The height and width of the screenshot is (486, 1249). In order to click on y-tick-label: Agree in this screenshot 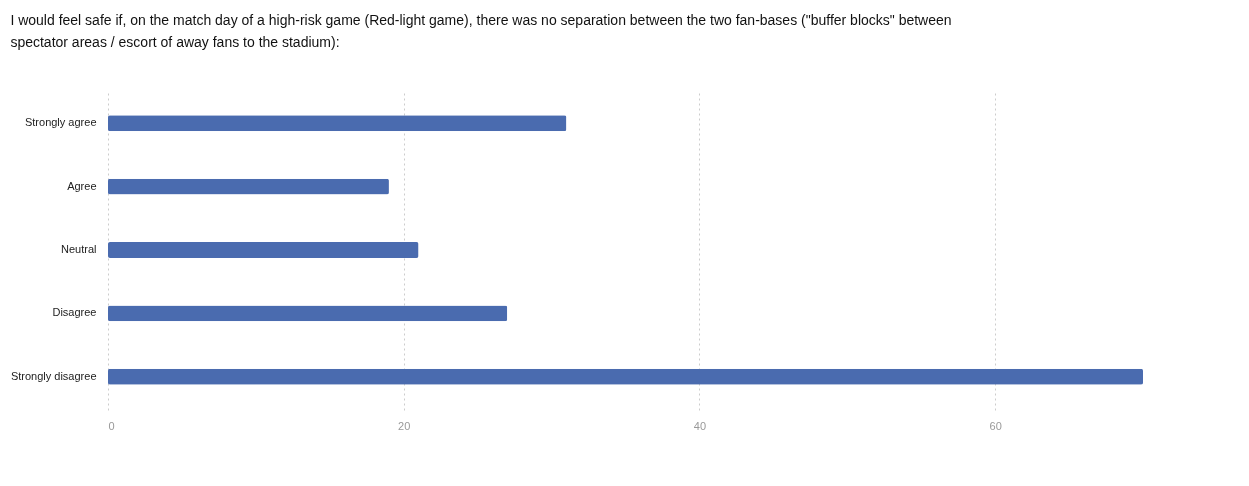, I will do `click(82, 185)`.